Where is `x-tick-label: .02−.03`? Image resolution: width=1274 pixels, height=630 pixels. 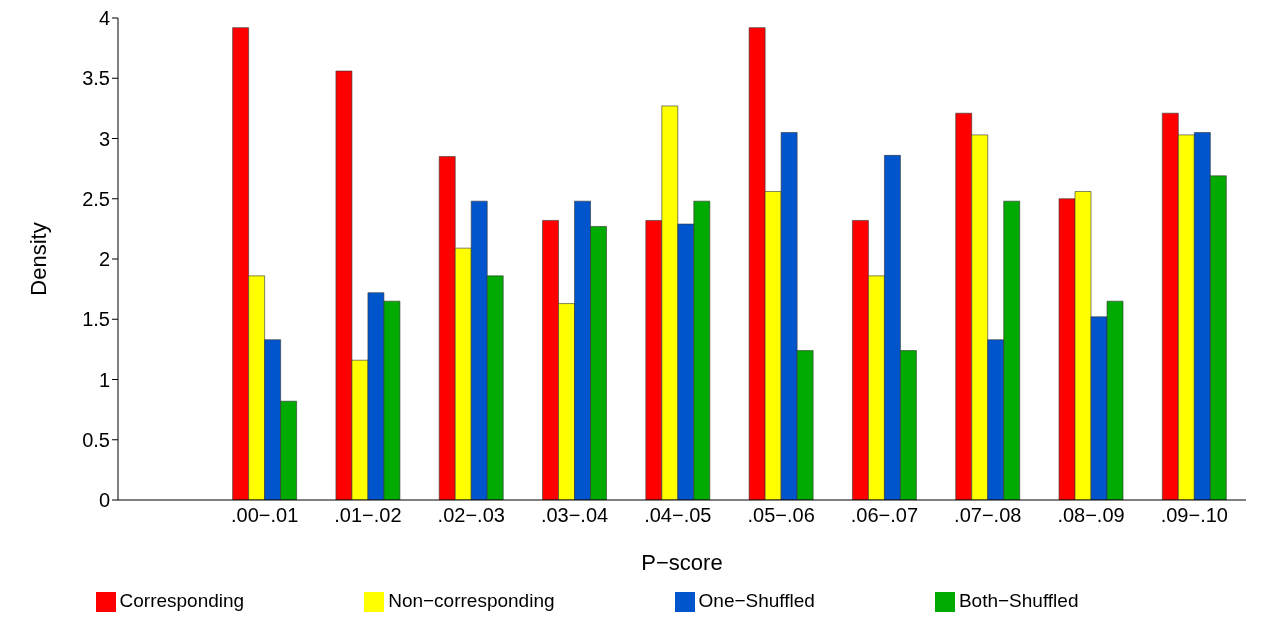 x-tick-label: .02−.03 is located at coordinates (471, 515).